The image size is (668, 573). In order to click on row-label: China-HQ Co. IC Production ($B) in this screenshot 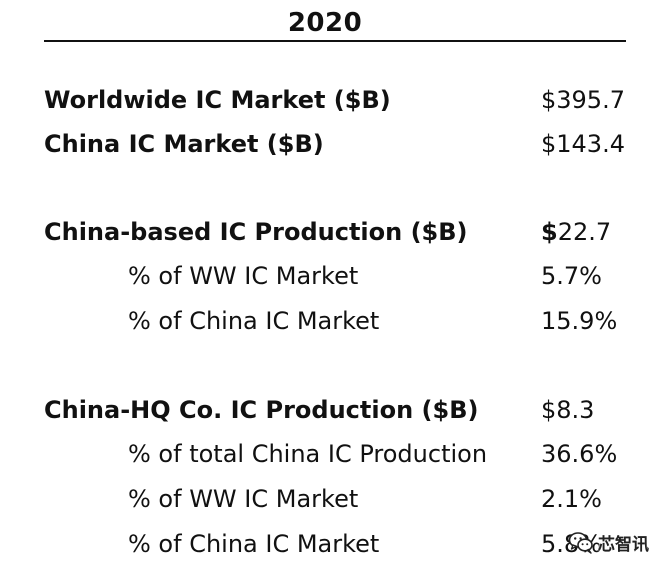, I will do `click(261, 410)`.